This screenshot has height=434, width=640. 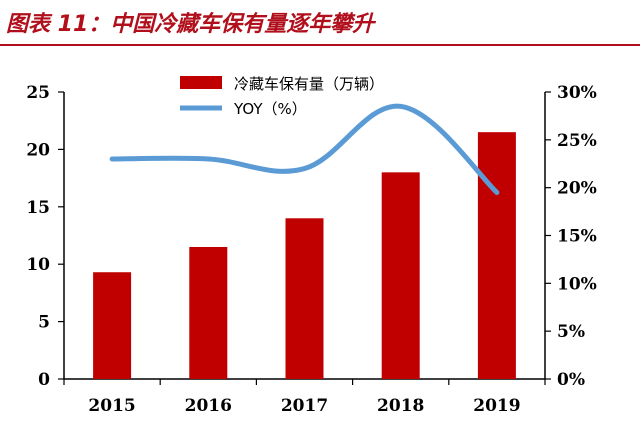 I want to click on y-right-tick-label: 15%, so click(x=577, y=237).